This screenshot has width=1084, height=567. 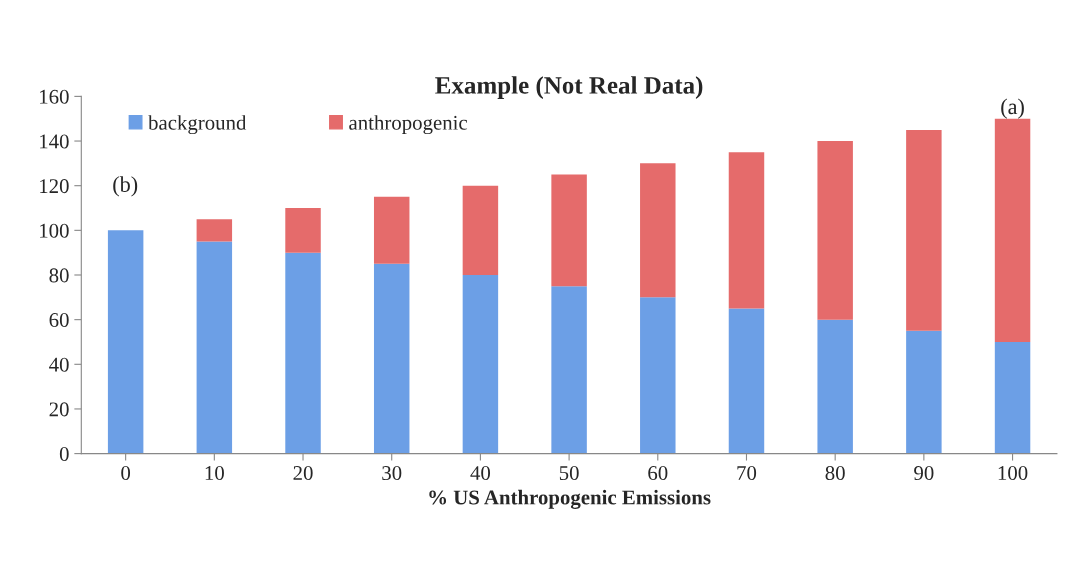 What do you see at coordinates (1012, 108) in the screenshot?
I see `annotation: (a)` at bounding box center [1012, 108].